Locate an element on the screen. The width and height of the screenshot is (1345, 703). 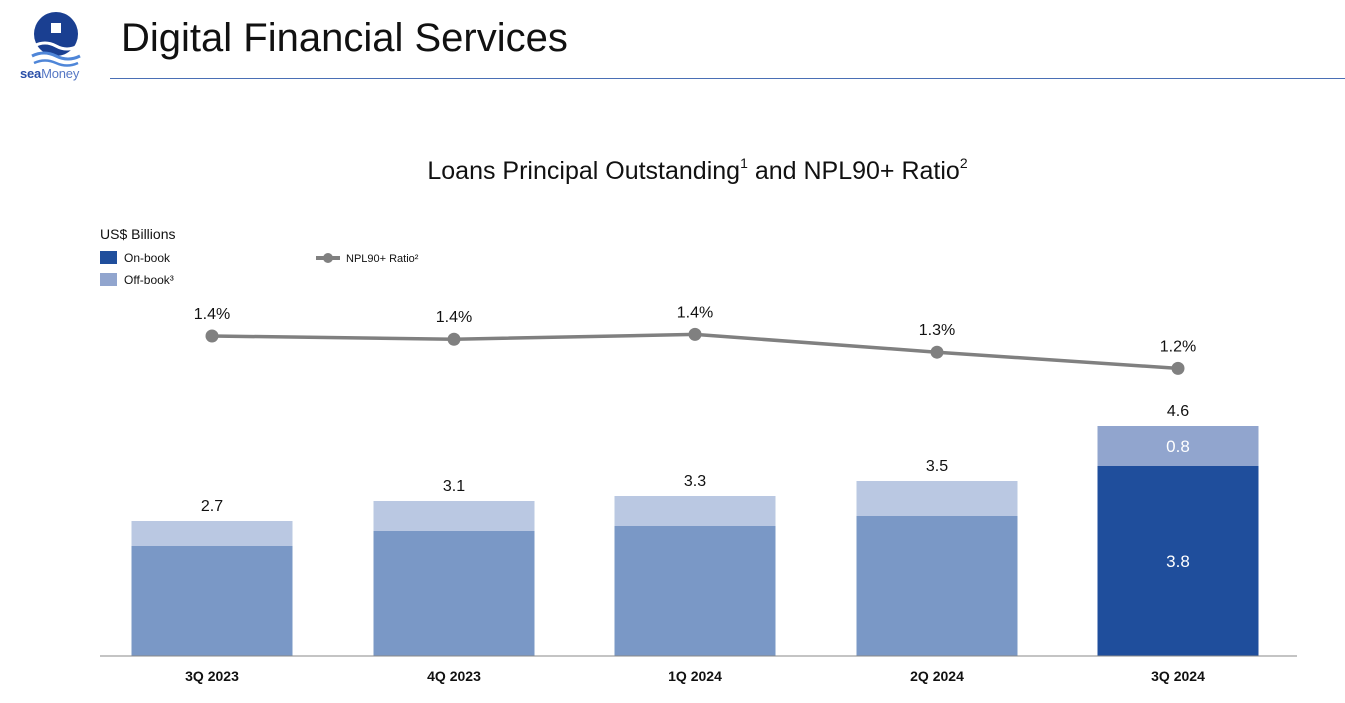
legend-label-on-book: On-book is located at coordinates (147, 258).